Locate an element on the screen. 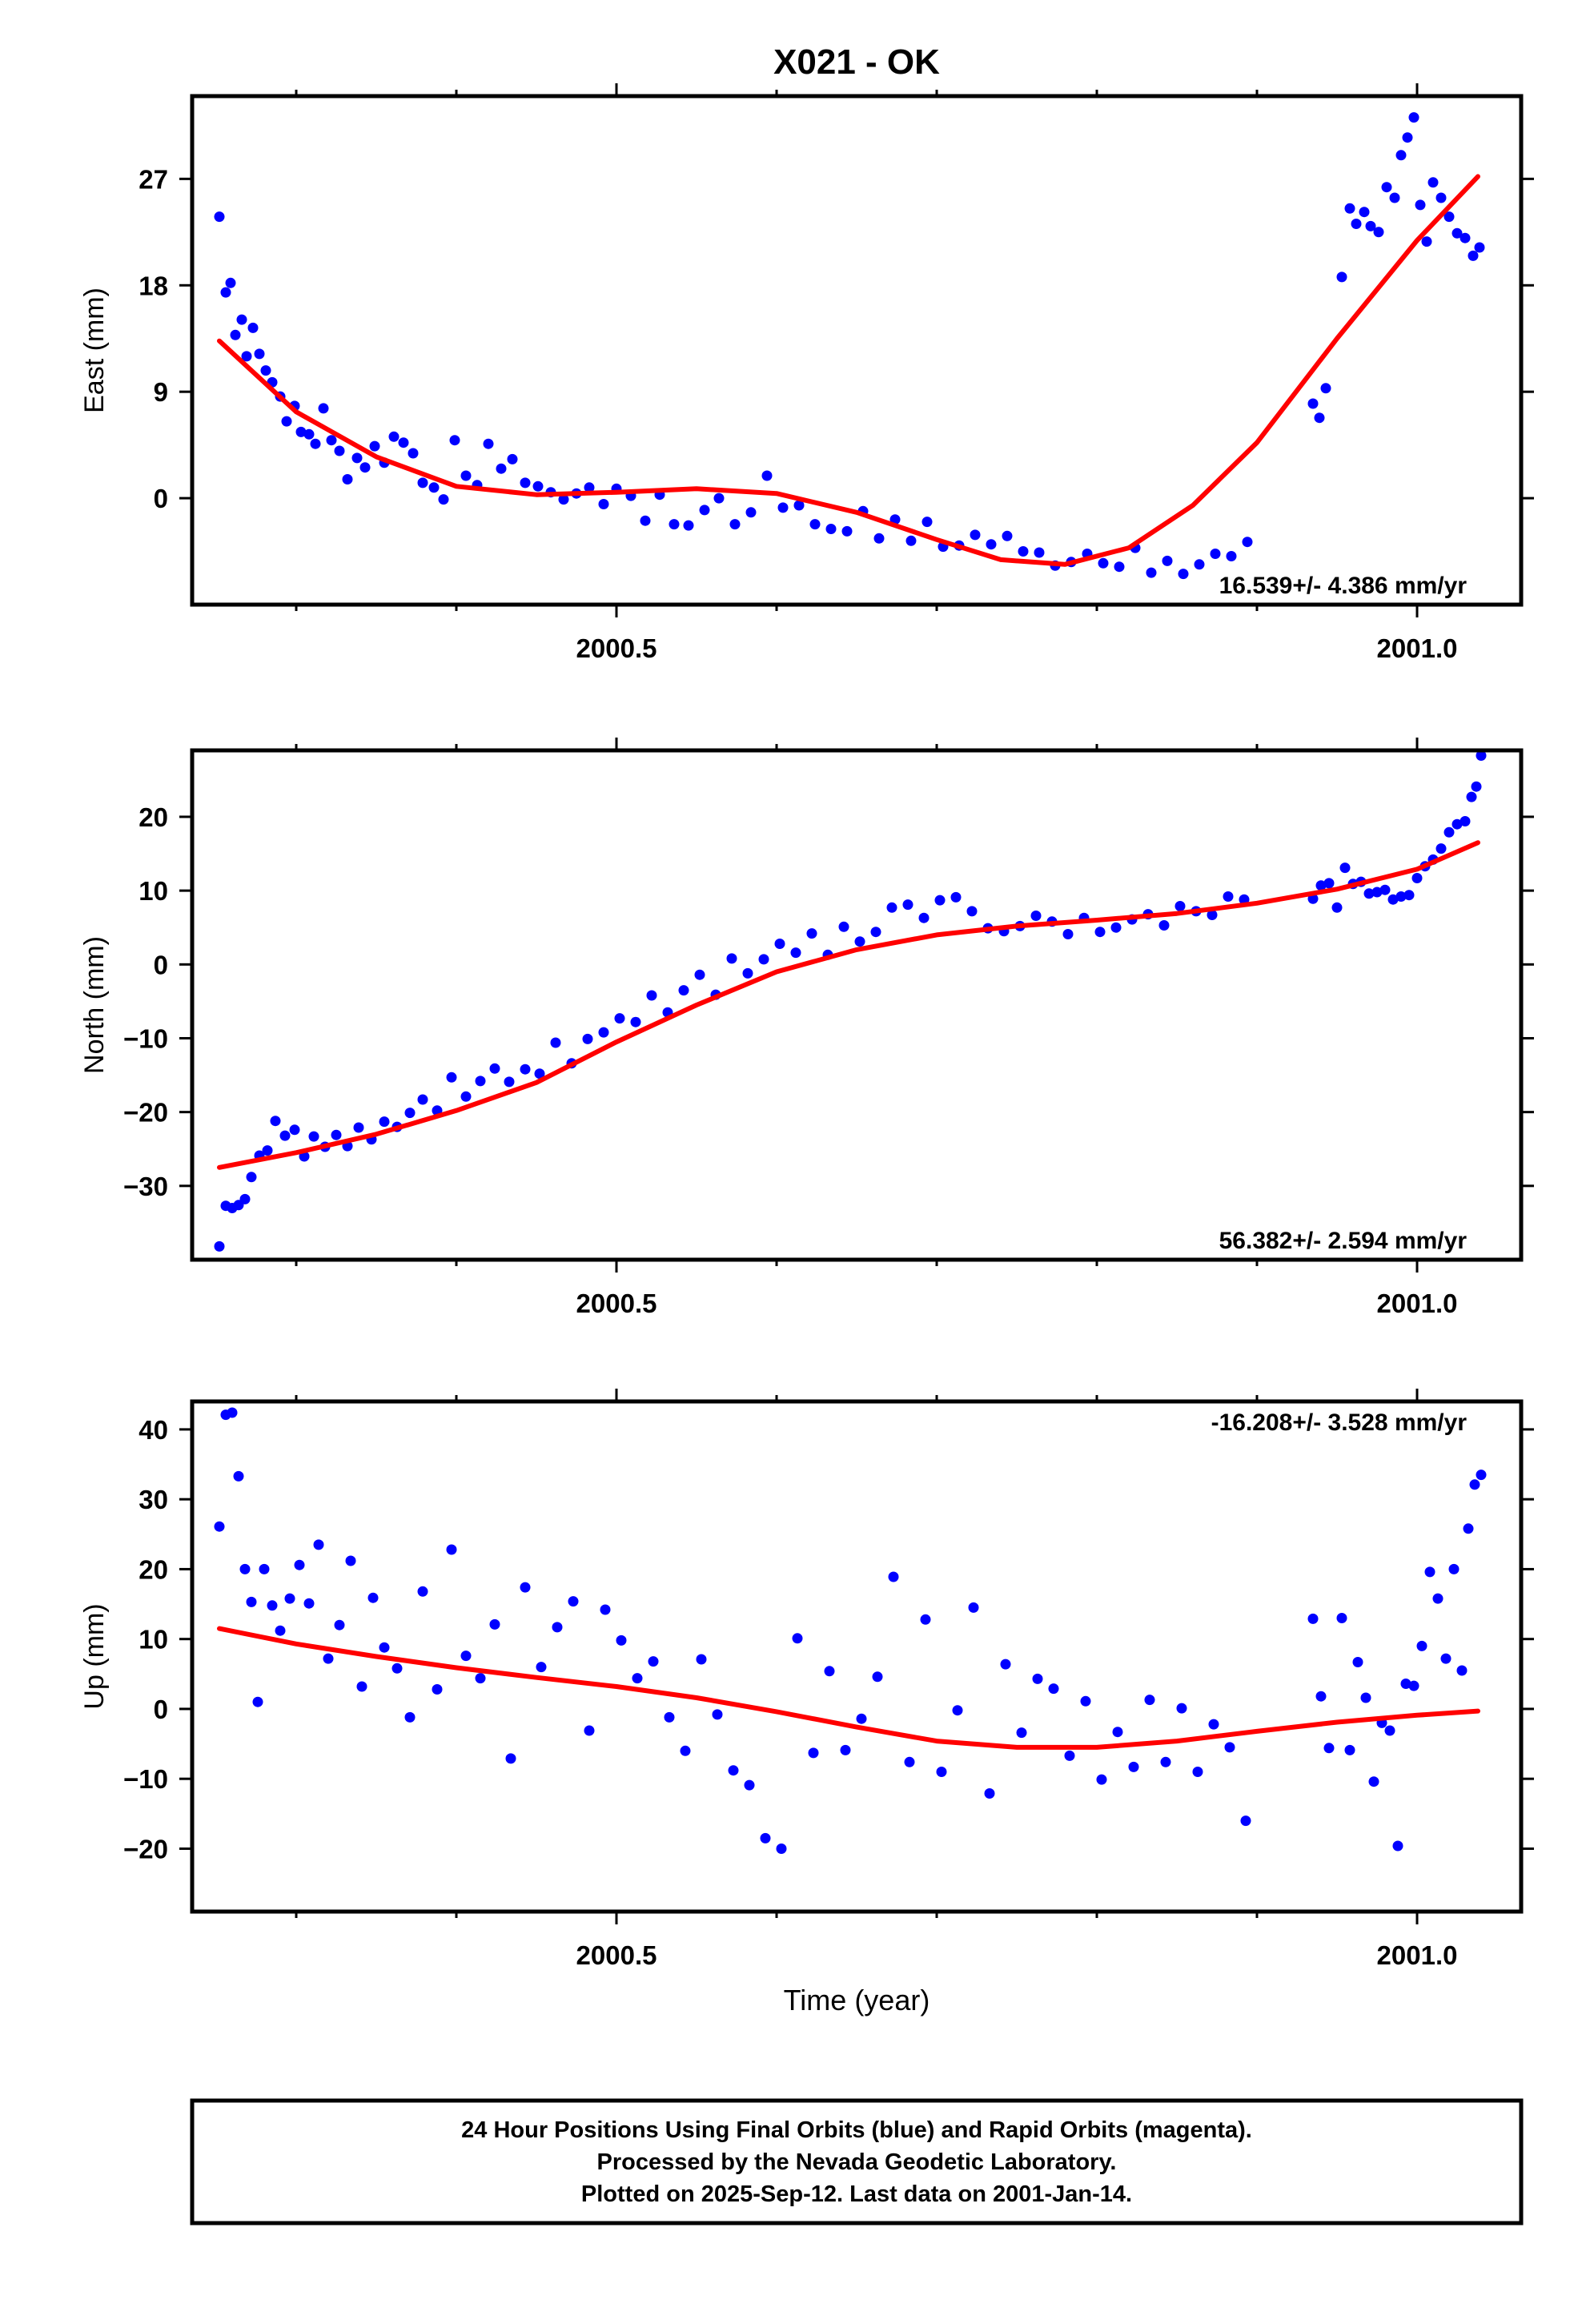  y-tick-label: 20 is located at coordinates (154, 1569).